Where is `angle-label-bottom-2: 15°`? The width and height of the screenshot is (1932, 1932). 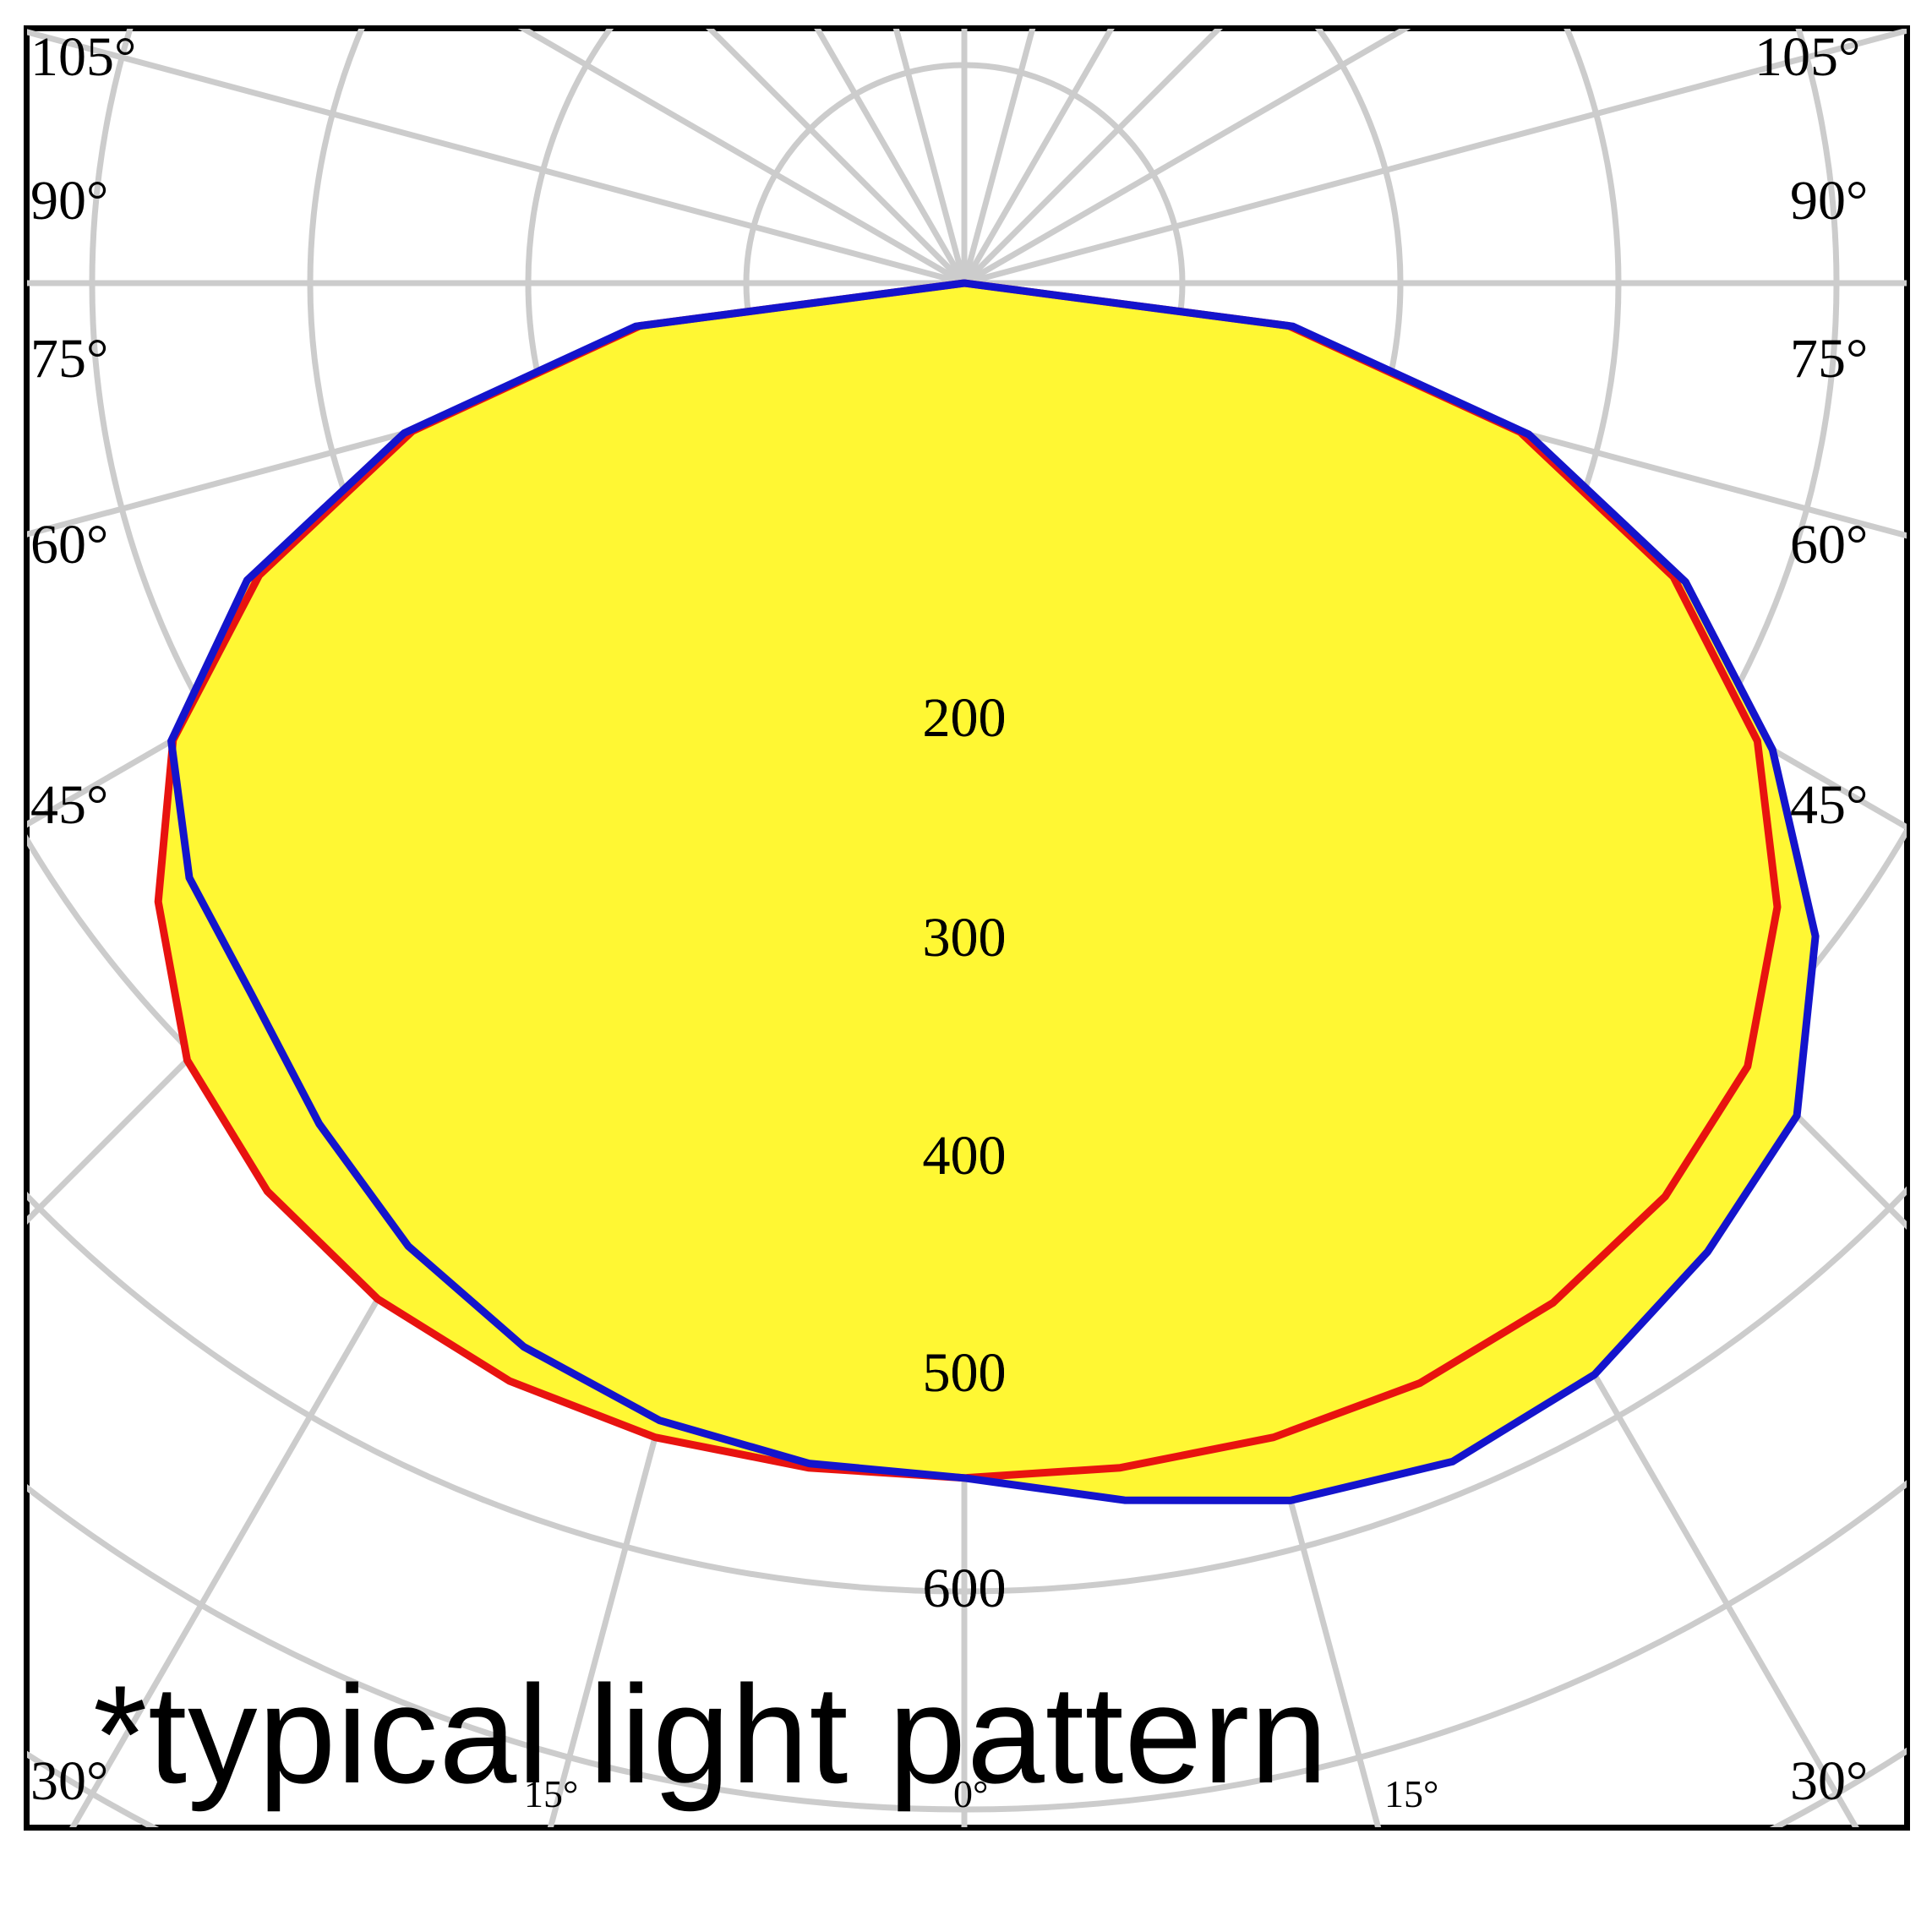 angle-label-bottom-2: 15° is located at coordinates (1411, 1793).